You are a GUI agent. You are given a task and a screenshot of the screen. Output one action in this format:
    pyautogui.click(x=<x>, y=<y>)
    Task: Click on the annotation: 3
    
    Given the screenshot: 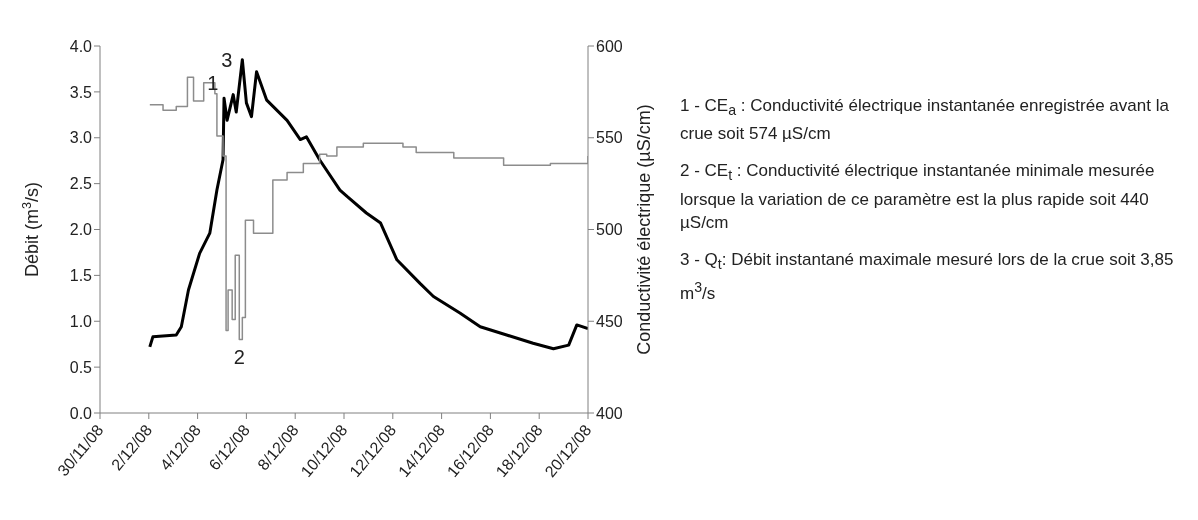 What is the action you would take?
    pyautogui.click(x=227, y=59)
    